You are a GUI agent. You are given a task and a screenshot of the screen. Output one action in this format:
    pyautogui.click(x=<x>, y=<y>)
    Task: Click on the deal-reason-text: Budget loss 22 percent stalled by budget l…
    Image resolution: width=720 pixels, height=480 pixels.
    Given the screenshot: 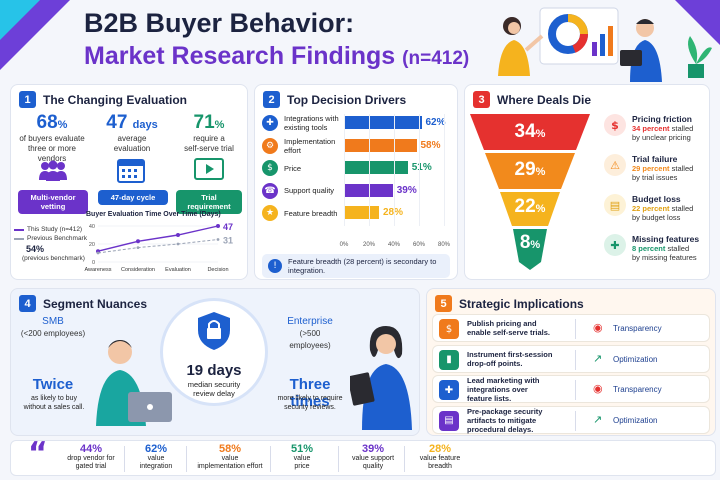 What is the action you would take?
    pyautogui.click(x=662, y=208)
    